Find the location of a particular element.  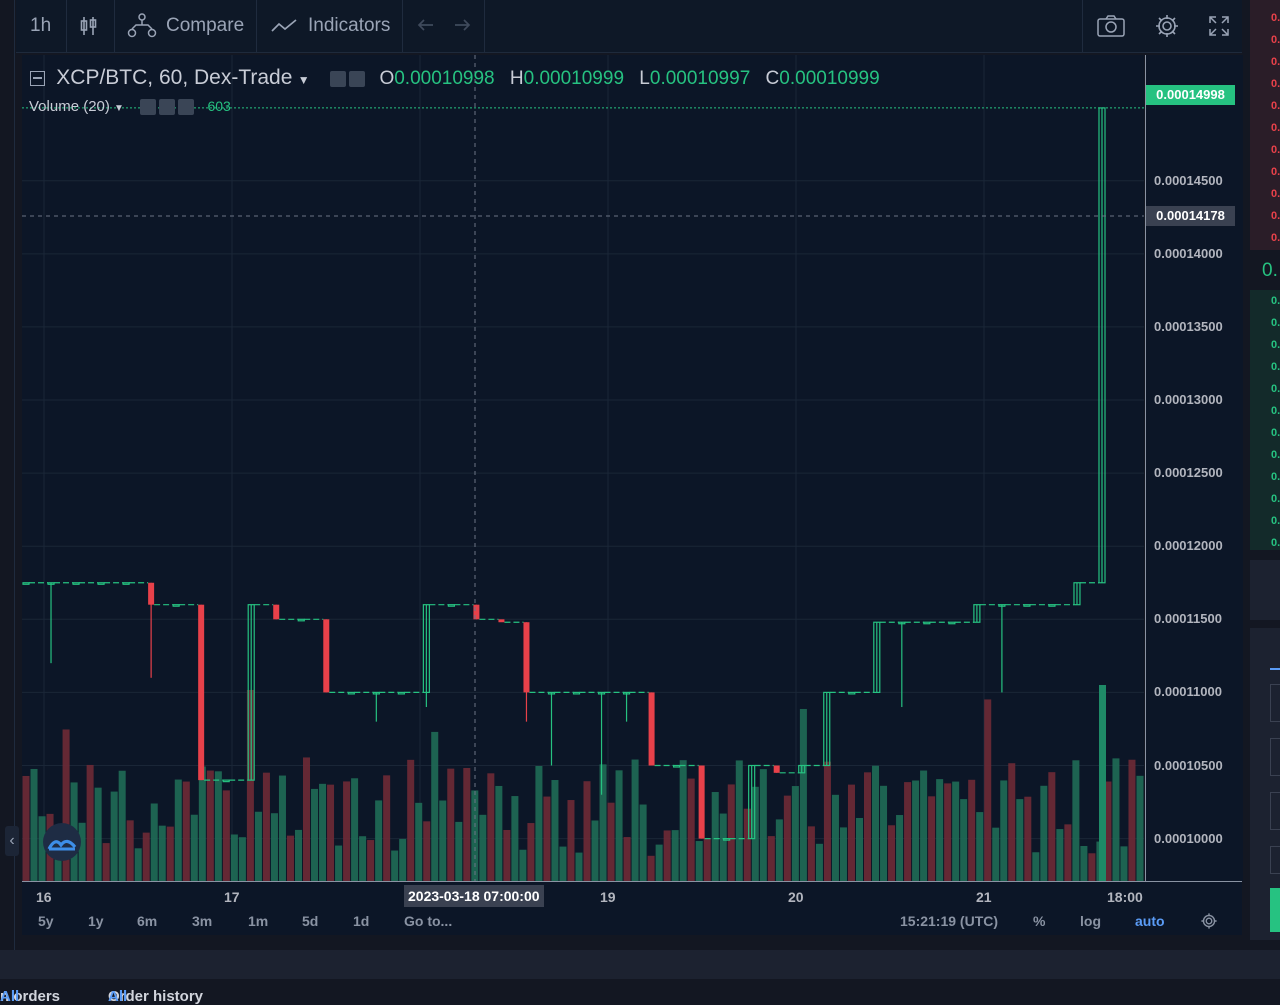

collapse-toolbar-button: ‹ is located at coordinates (12, 841).